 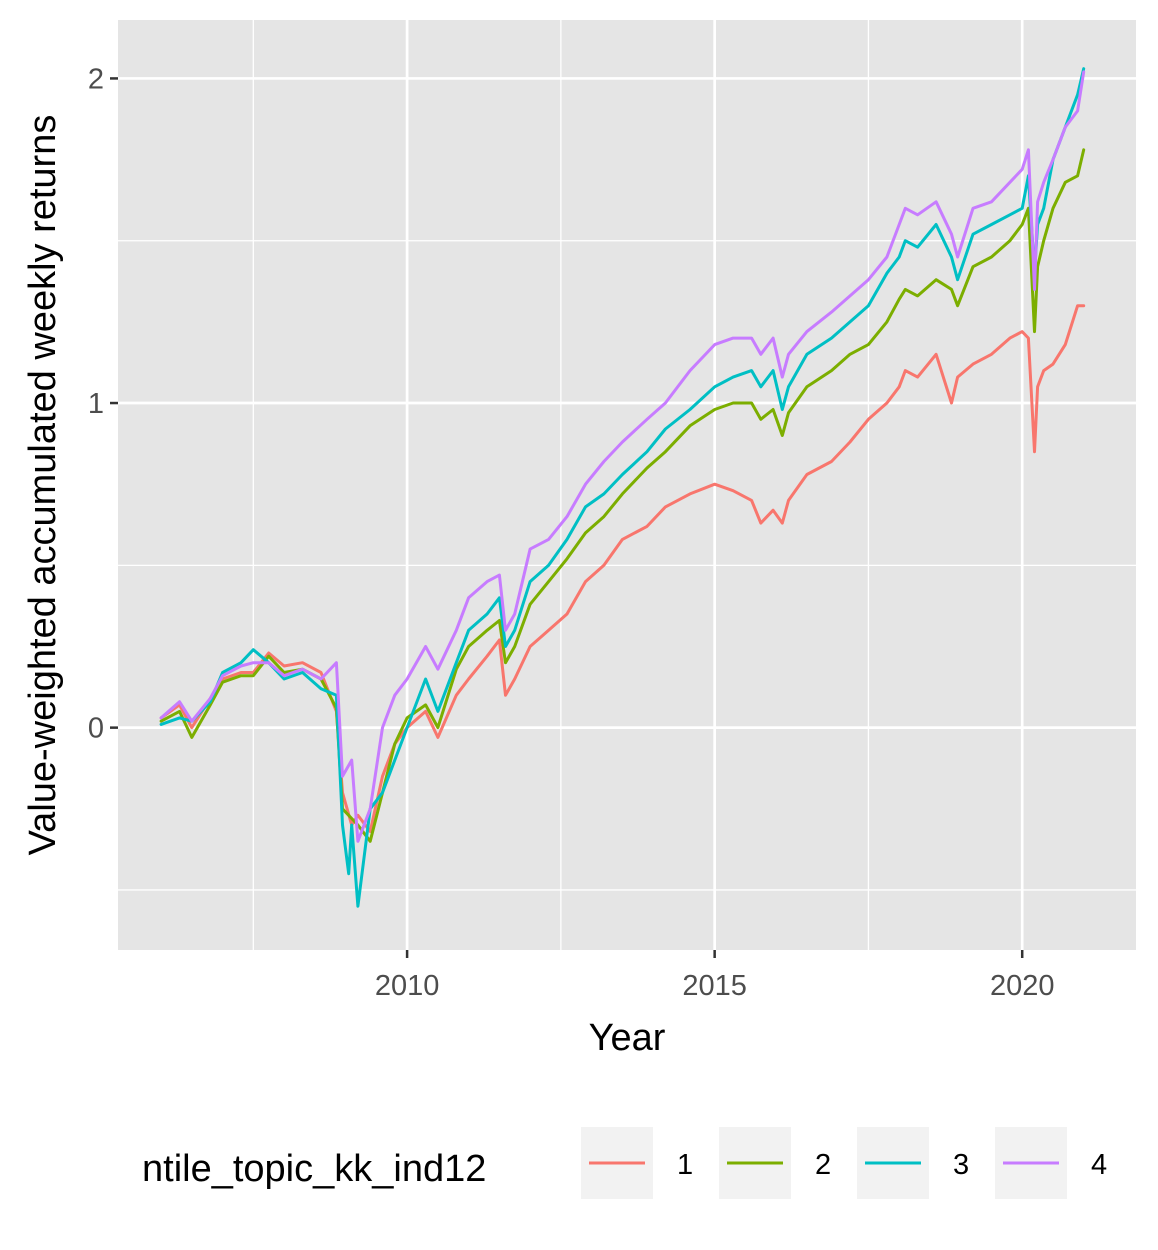 I want to click on x-tick-label: 2020, so click(x=1022, y=986).